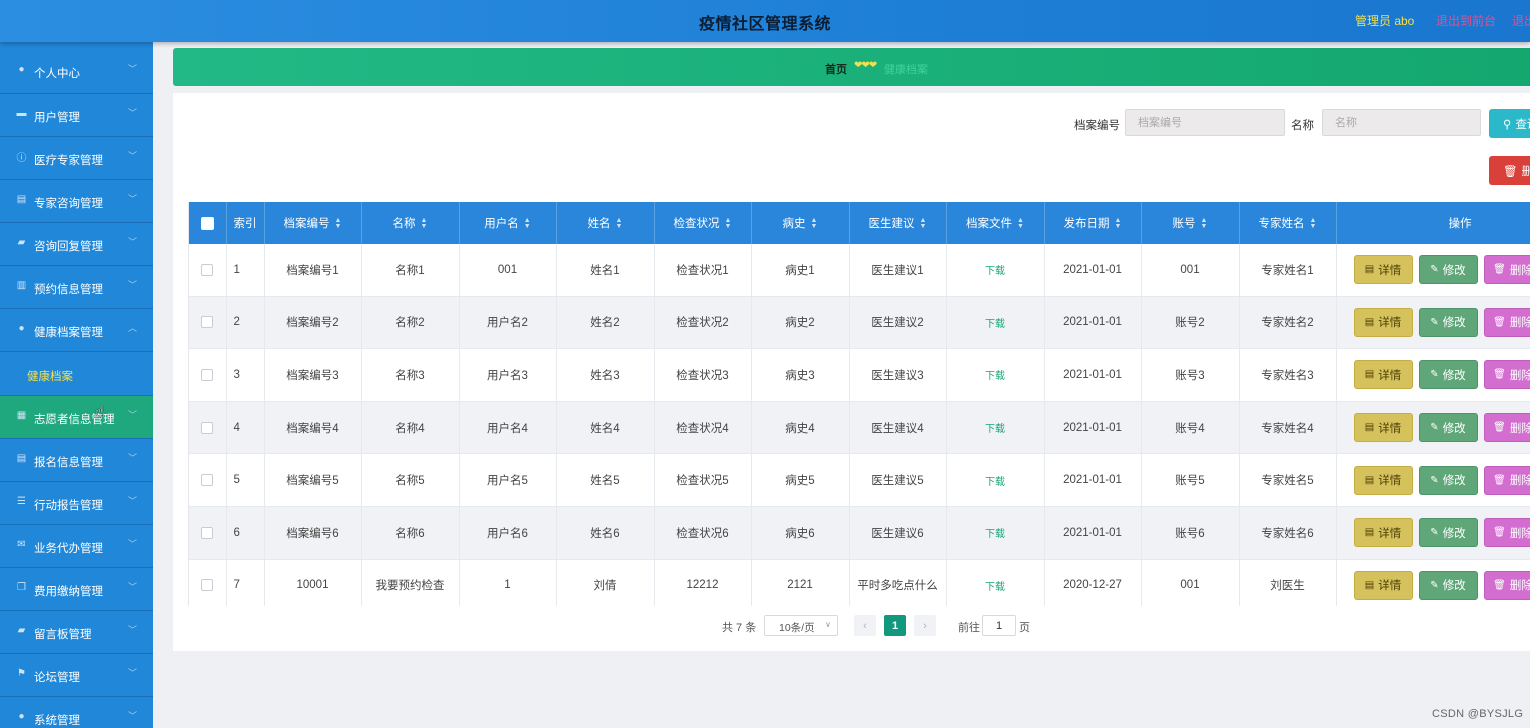 The image size is (1530, 728). Describe the element at coordinates (1521, 21) in the screenshot. I see `logout-link: 退出登录` at that location.